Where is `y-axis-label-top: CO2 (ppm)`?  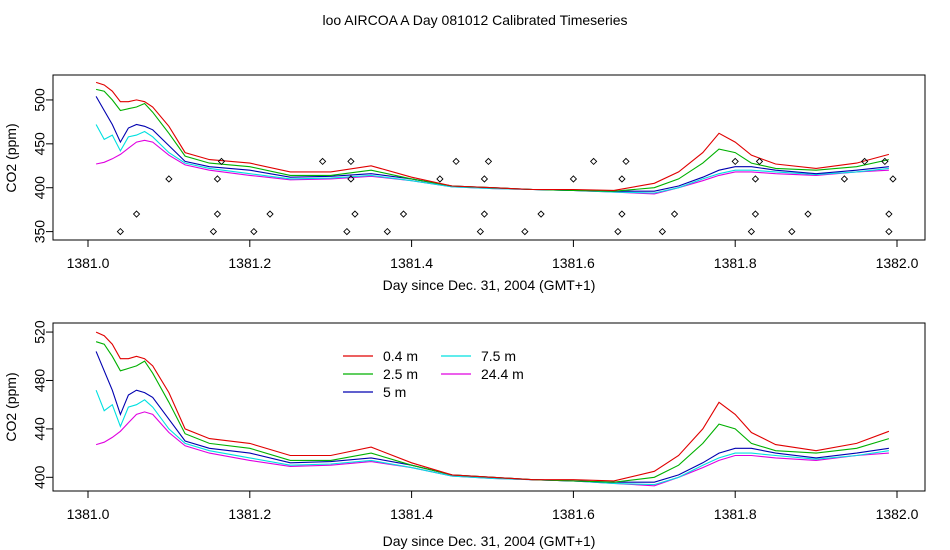
y-axis-label-top: CO2 (ppm) is located at coordinates (11, 157).